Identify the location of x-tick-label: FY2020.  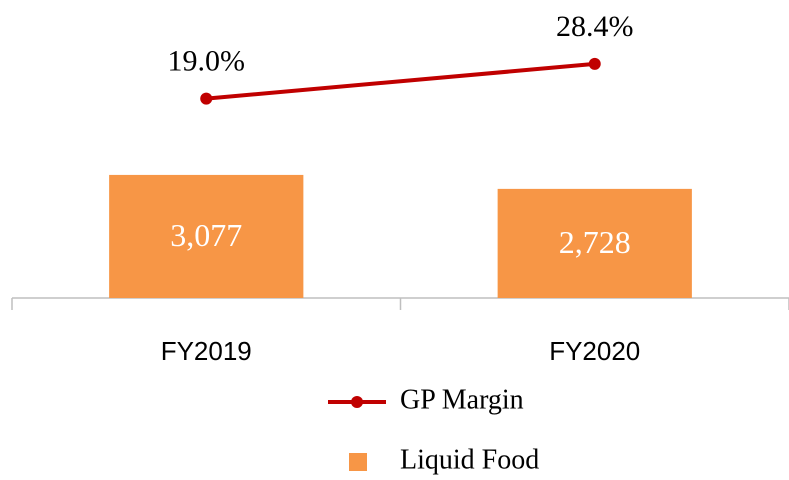
(594, 351).